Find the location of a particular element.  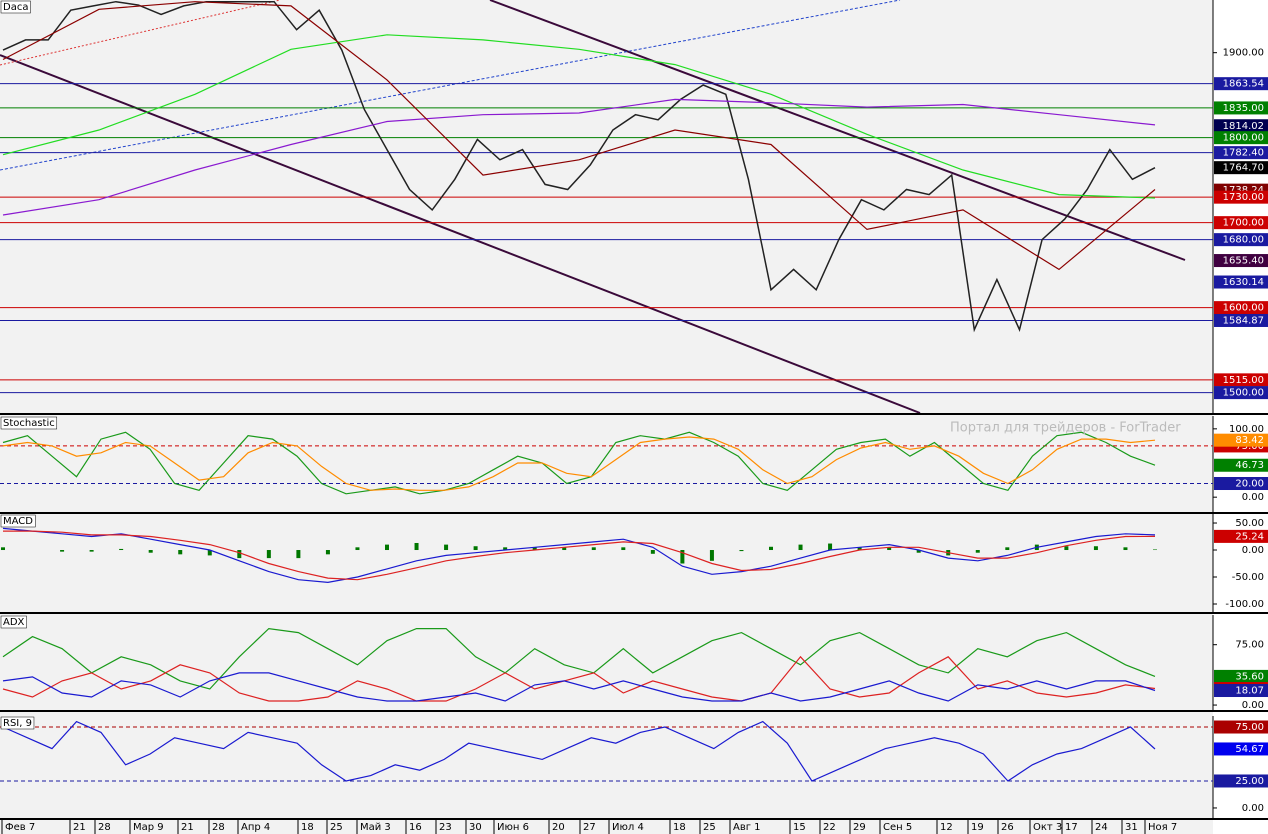

trend-line is located at coordinates (450, 85).